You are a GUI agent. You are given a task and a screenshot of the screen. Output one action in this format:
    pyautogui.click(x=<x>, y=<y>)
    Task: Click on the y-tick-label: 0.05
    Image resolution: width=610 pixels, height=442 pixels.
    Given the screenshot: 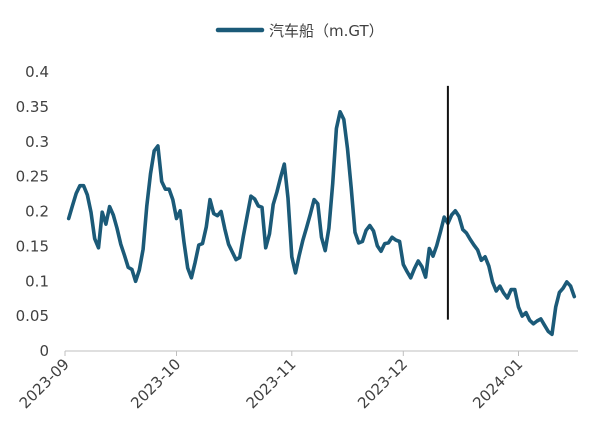 What is the action you would take?
    pyautogui.click(x=32, y=316)
    